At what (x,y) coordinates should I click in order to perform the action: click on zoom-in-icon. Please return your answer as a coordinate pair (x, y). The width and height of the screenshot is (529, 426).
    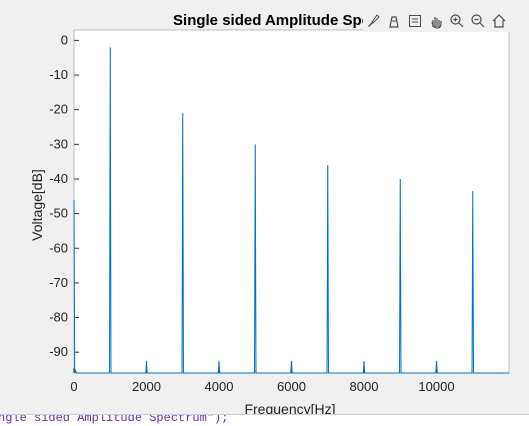
    Looking at the image, I should click on (457, 21).